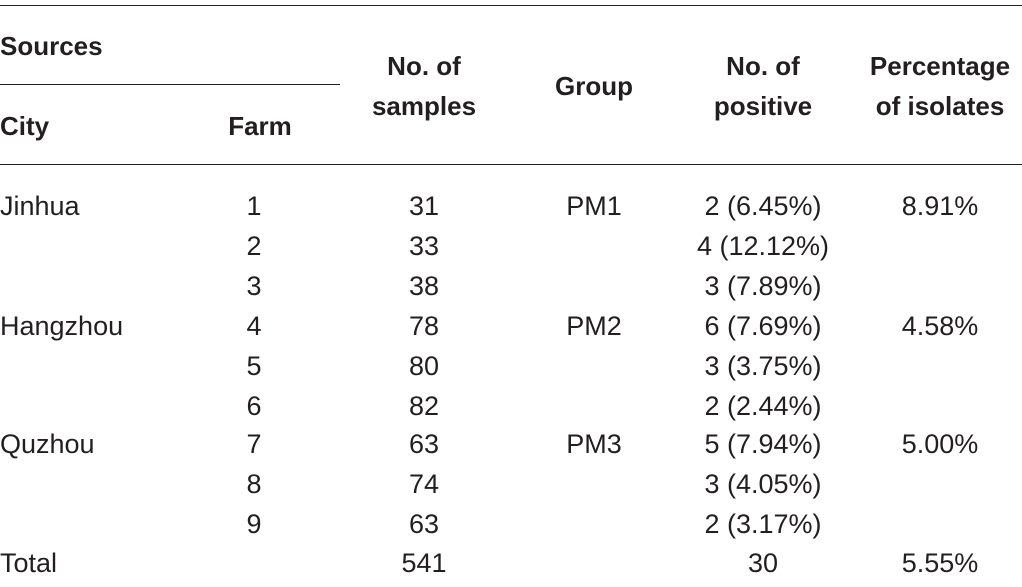 This screenshot has width=1022, height=587. I want to click on cell-positive: 4 (12.12%), so click(763, 246).